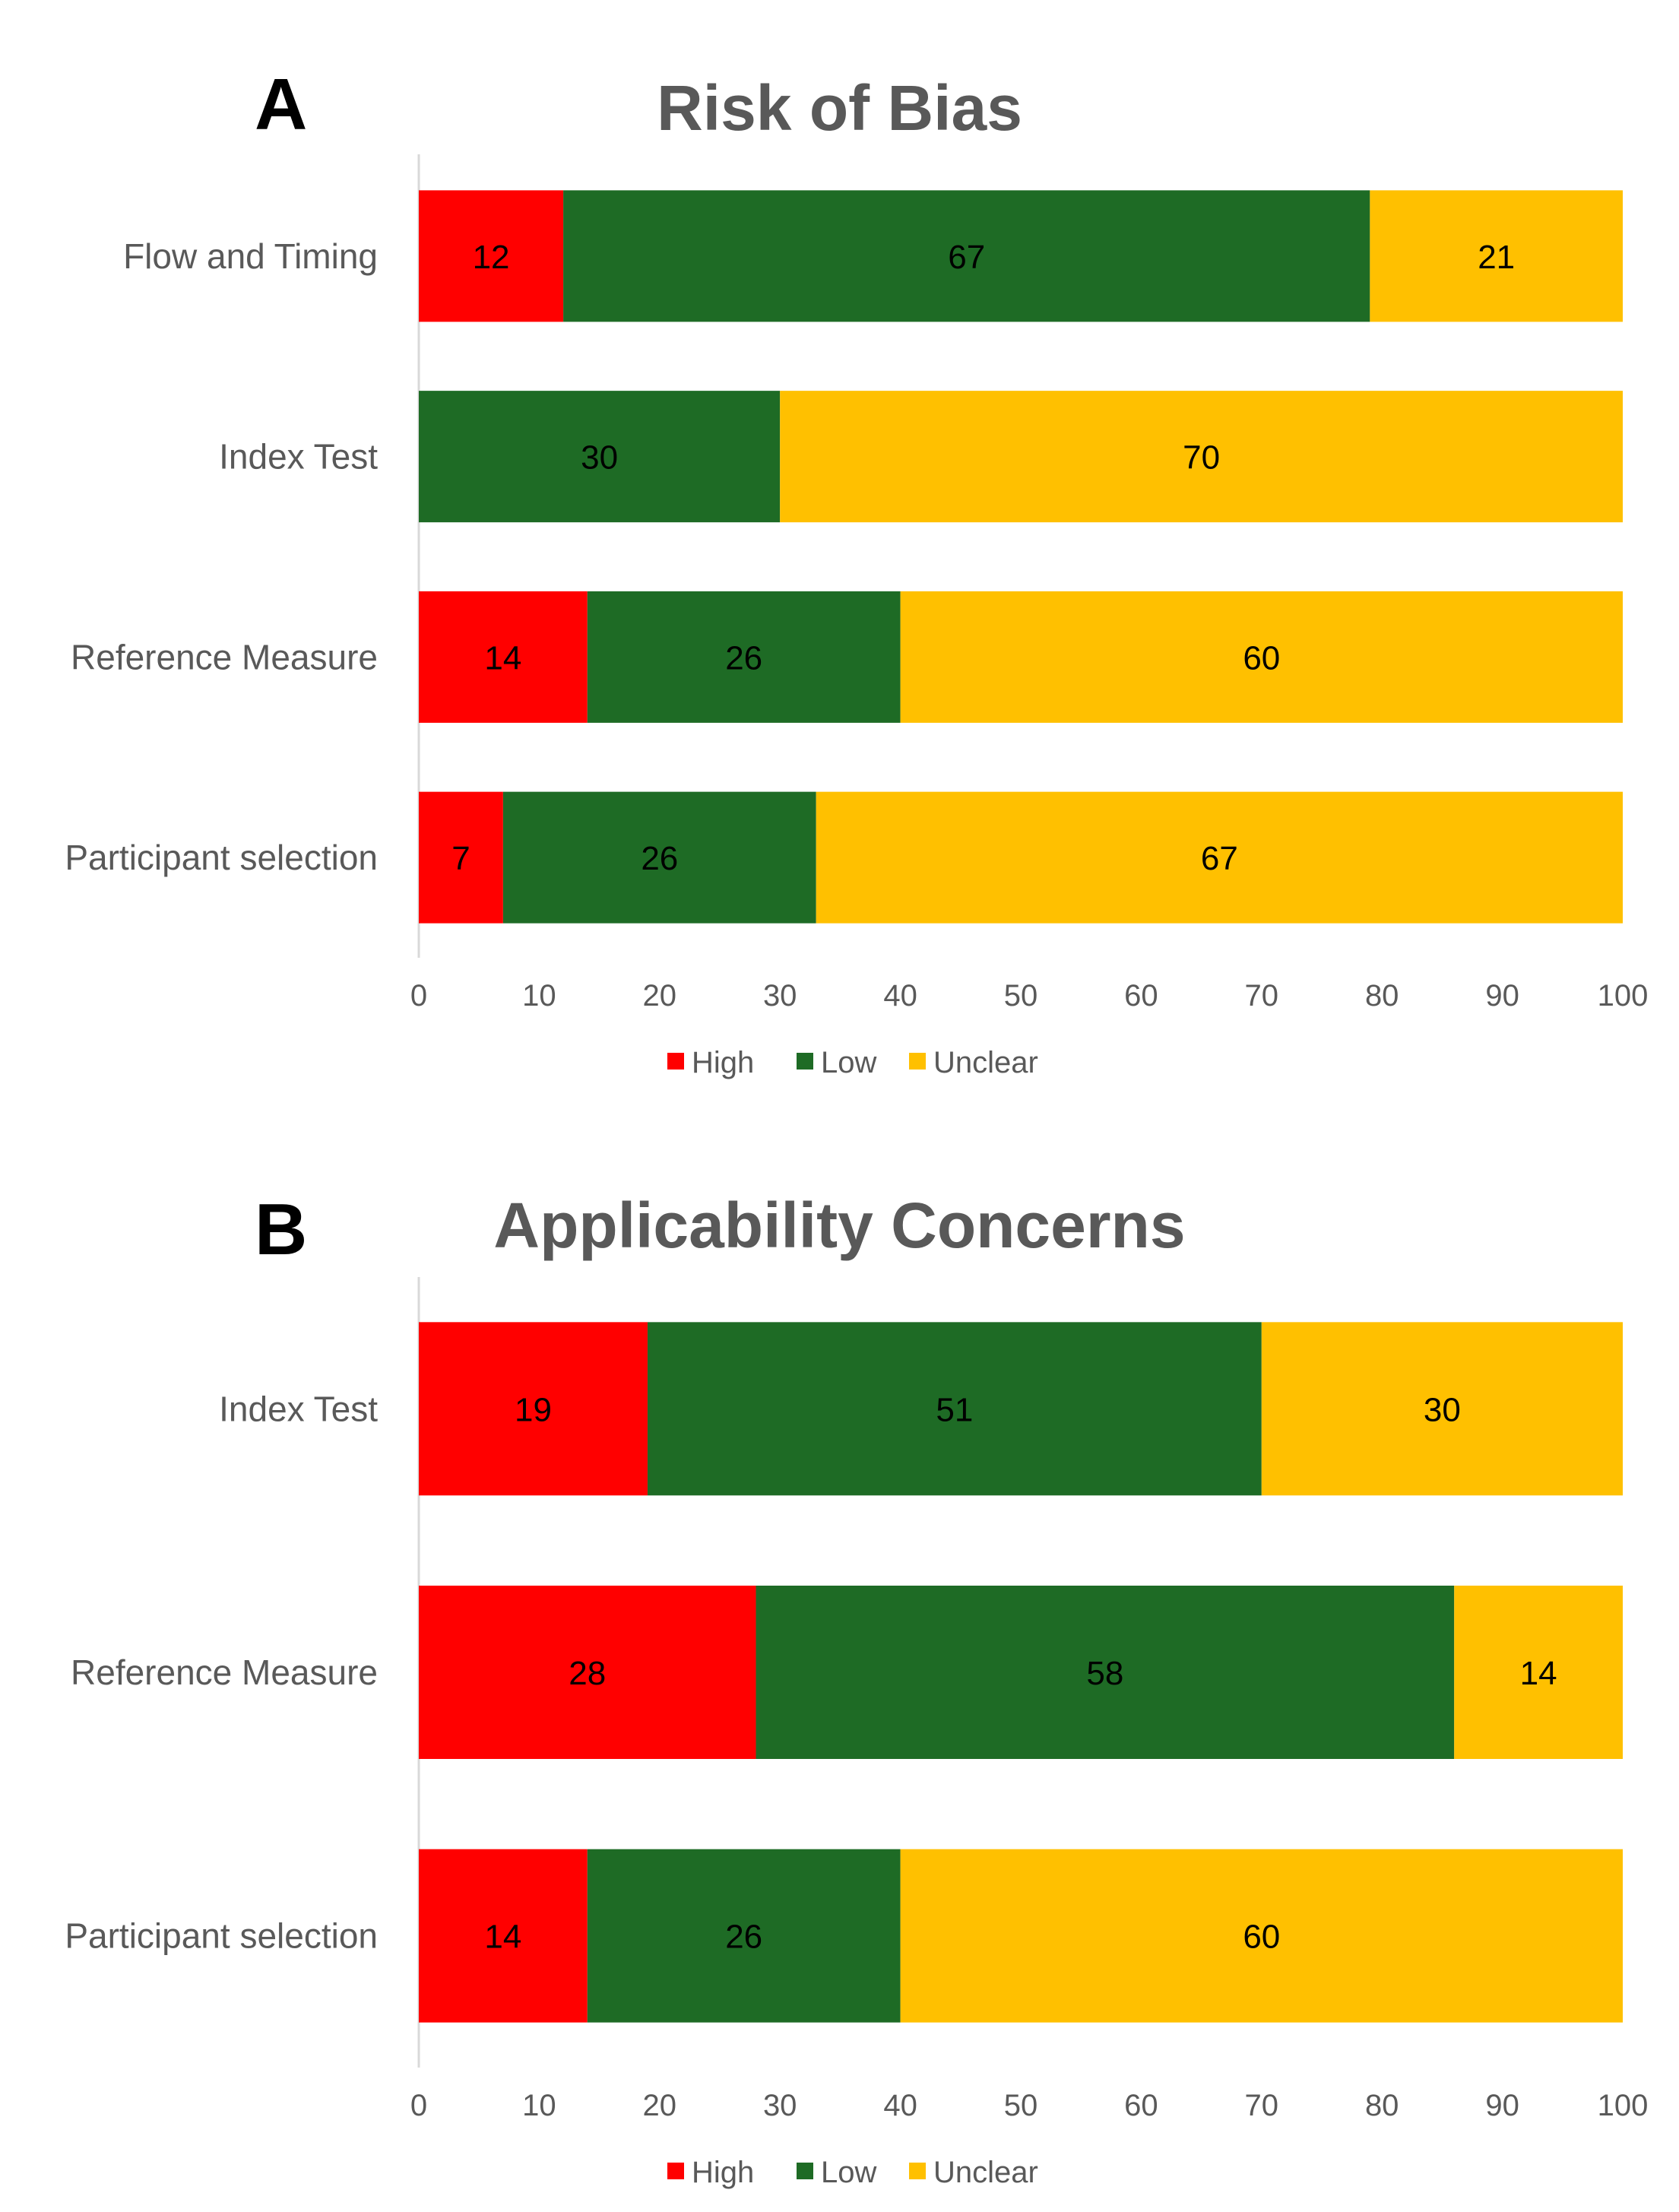  What do you see at coordinates (840, 1225) in the screenshot?
I see `chart-title: Applicability Concerns` at bounding box center [840, 1225].